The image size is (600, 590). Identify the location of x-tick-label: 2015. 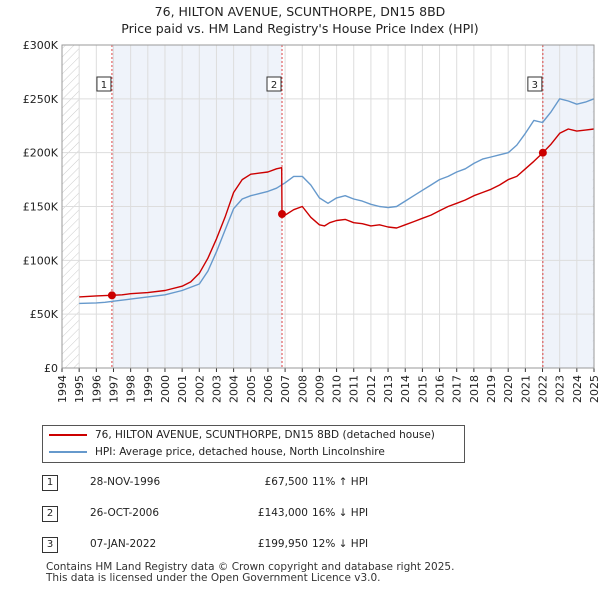
(422, 389).